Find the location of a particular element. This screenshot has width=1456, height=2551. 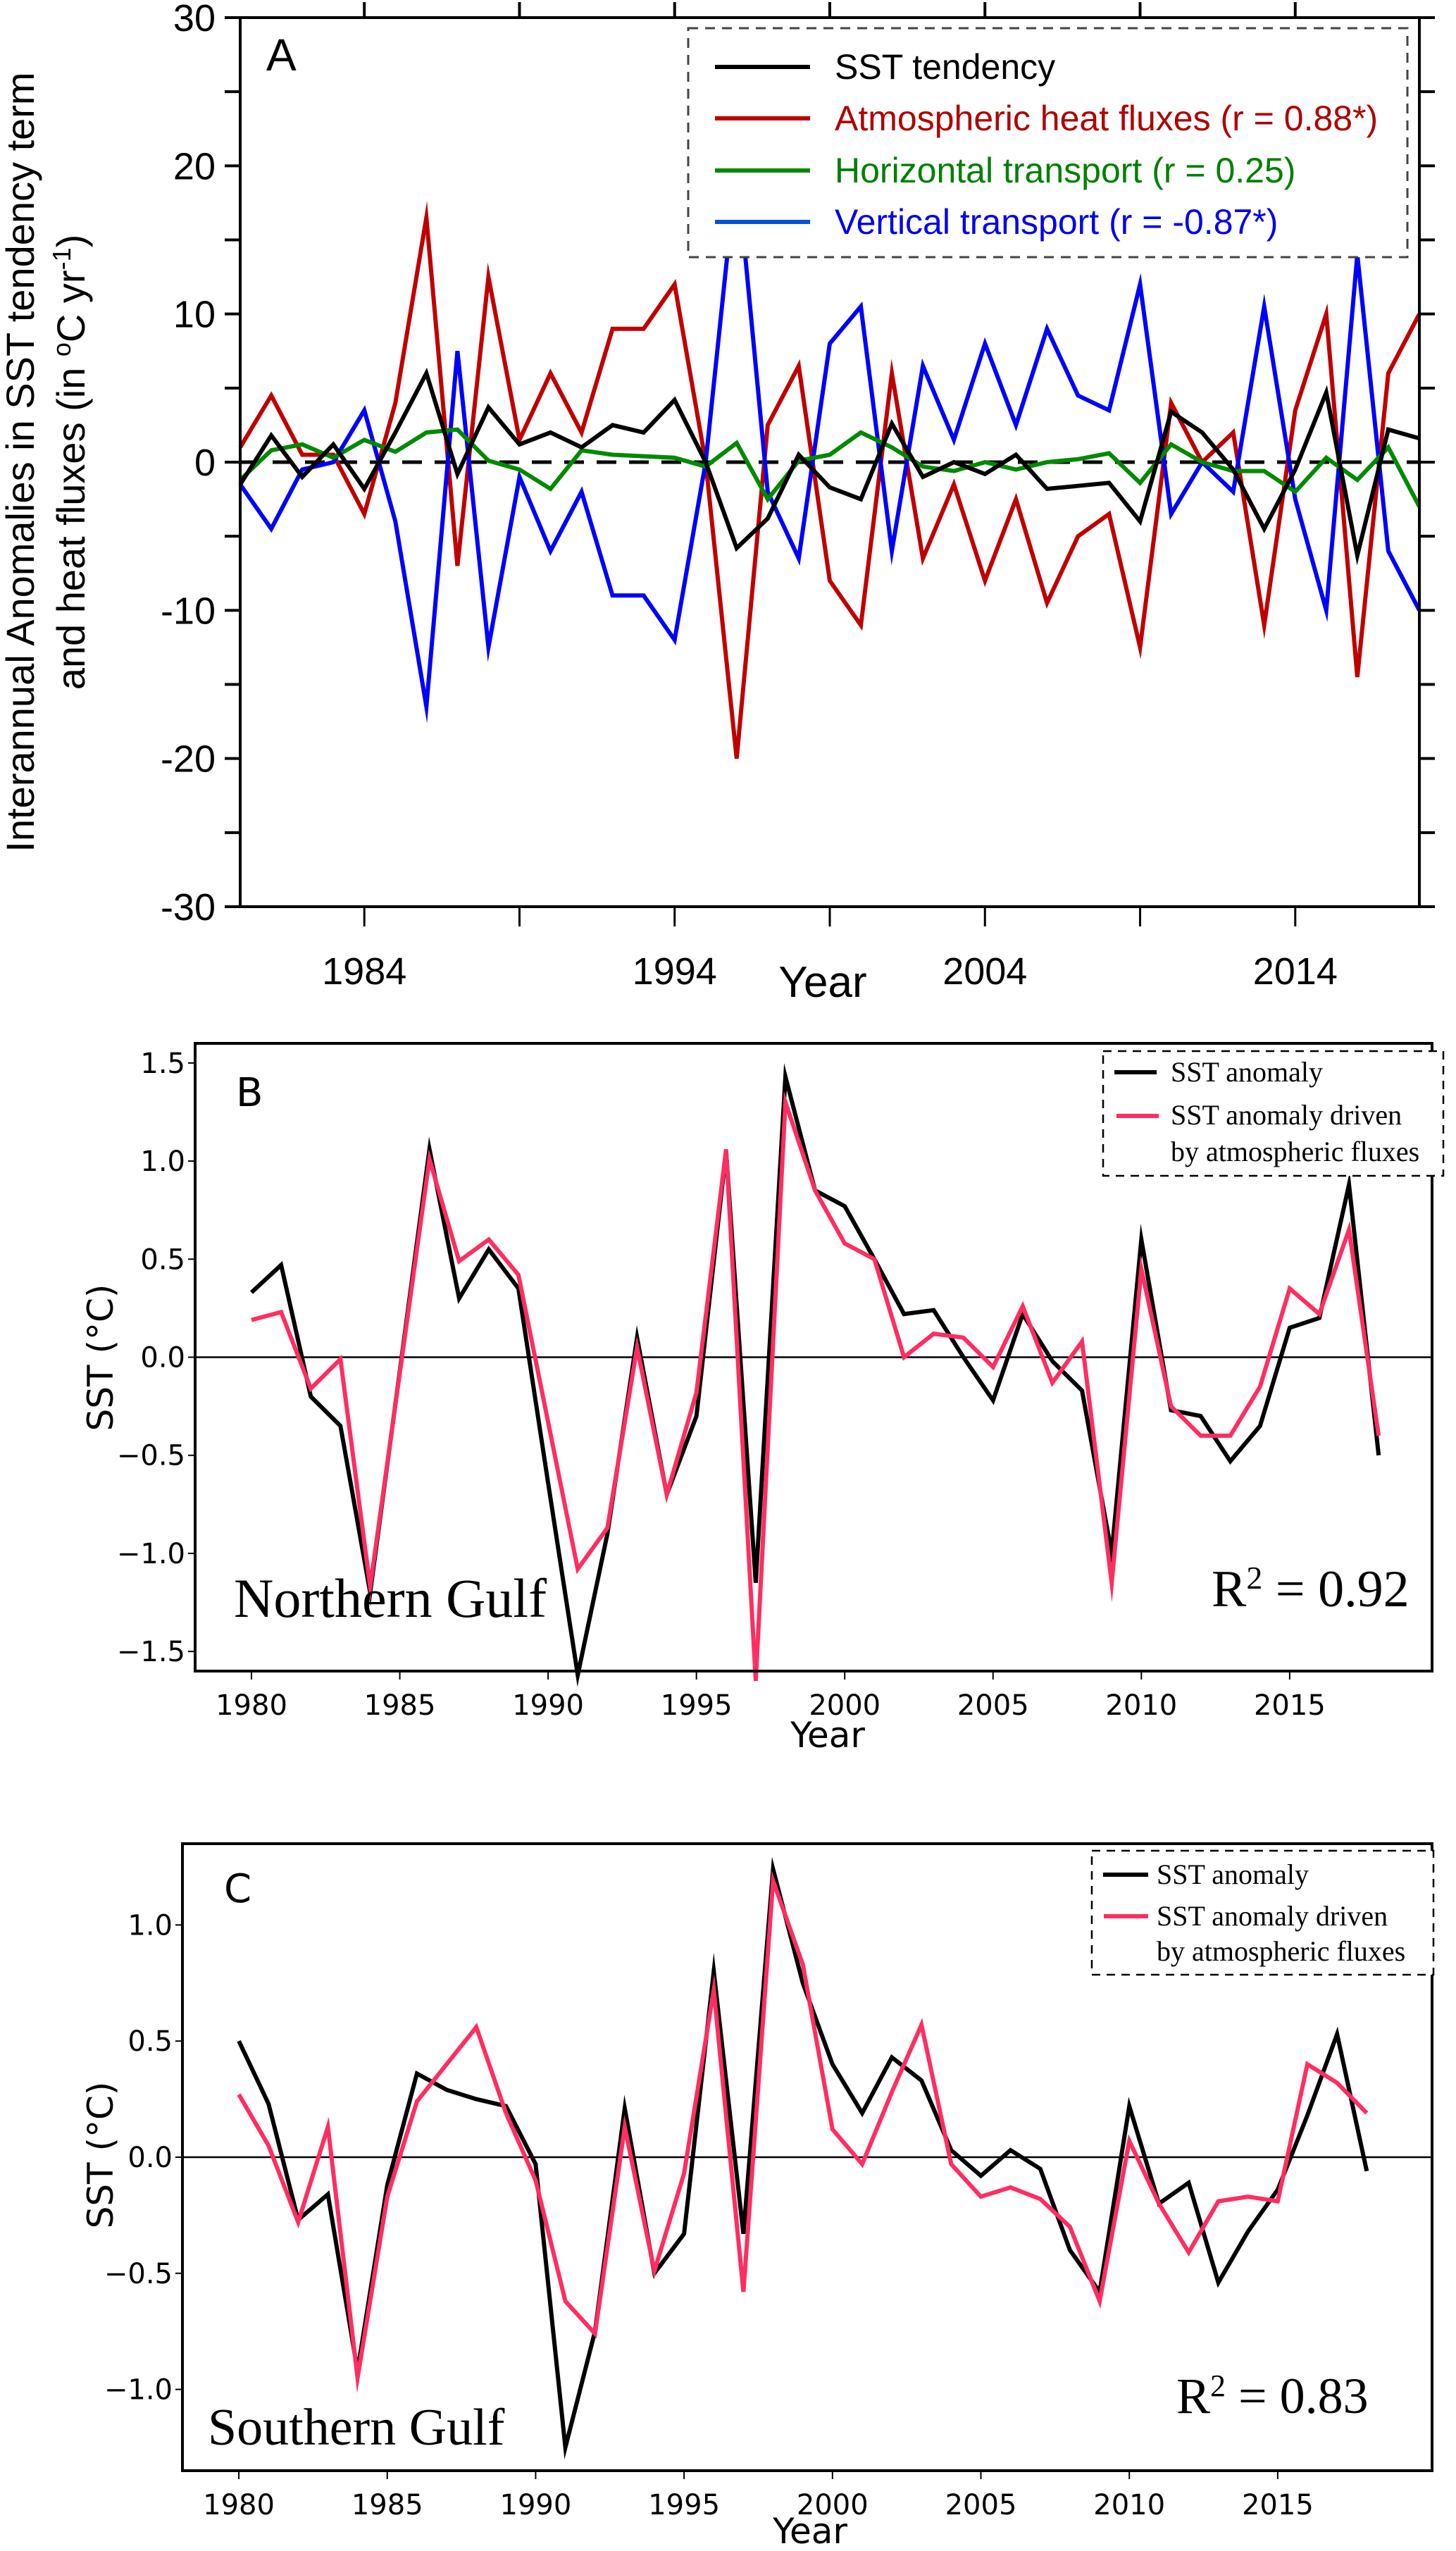

panel-b-r2-annotation: R2 = 0.92 is located at coordinates (1311, 1589).